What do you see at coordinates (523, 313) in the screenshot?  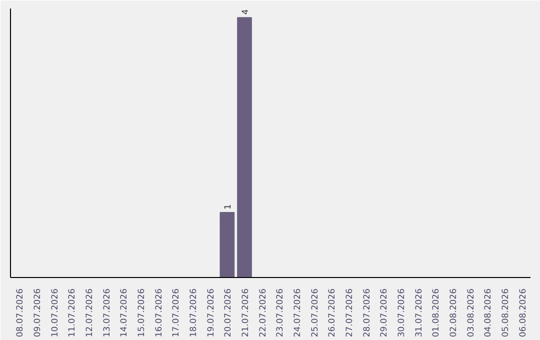 I see `x-tick-label: 06.08.2026` at bounding box center [523, 313].